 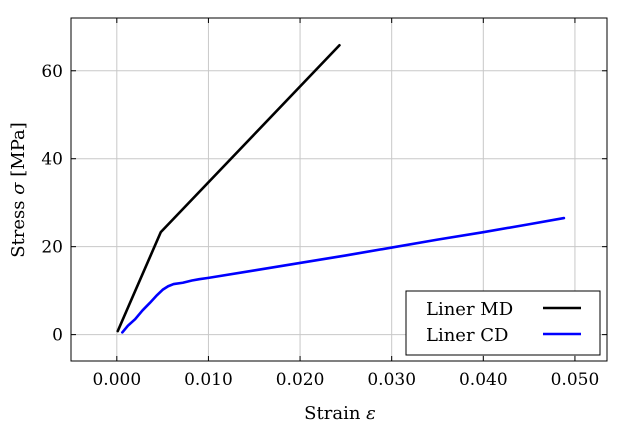 What do you see at coordinates (57, 336) in the screenshot?
I see `y-tick-label: 0` at bounding box center [57, 336].